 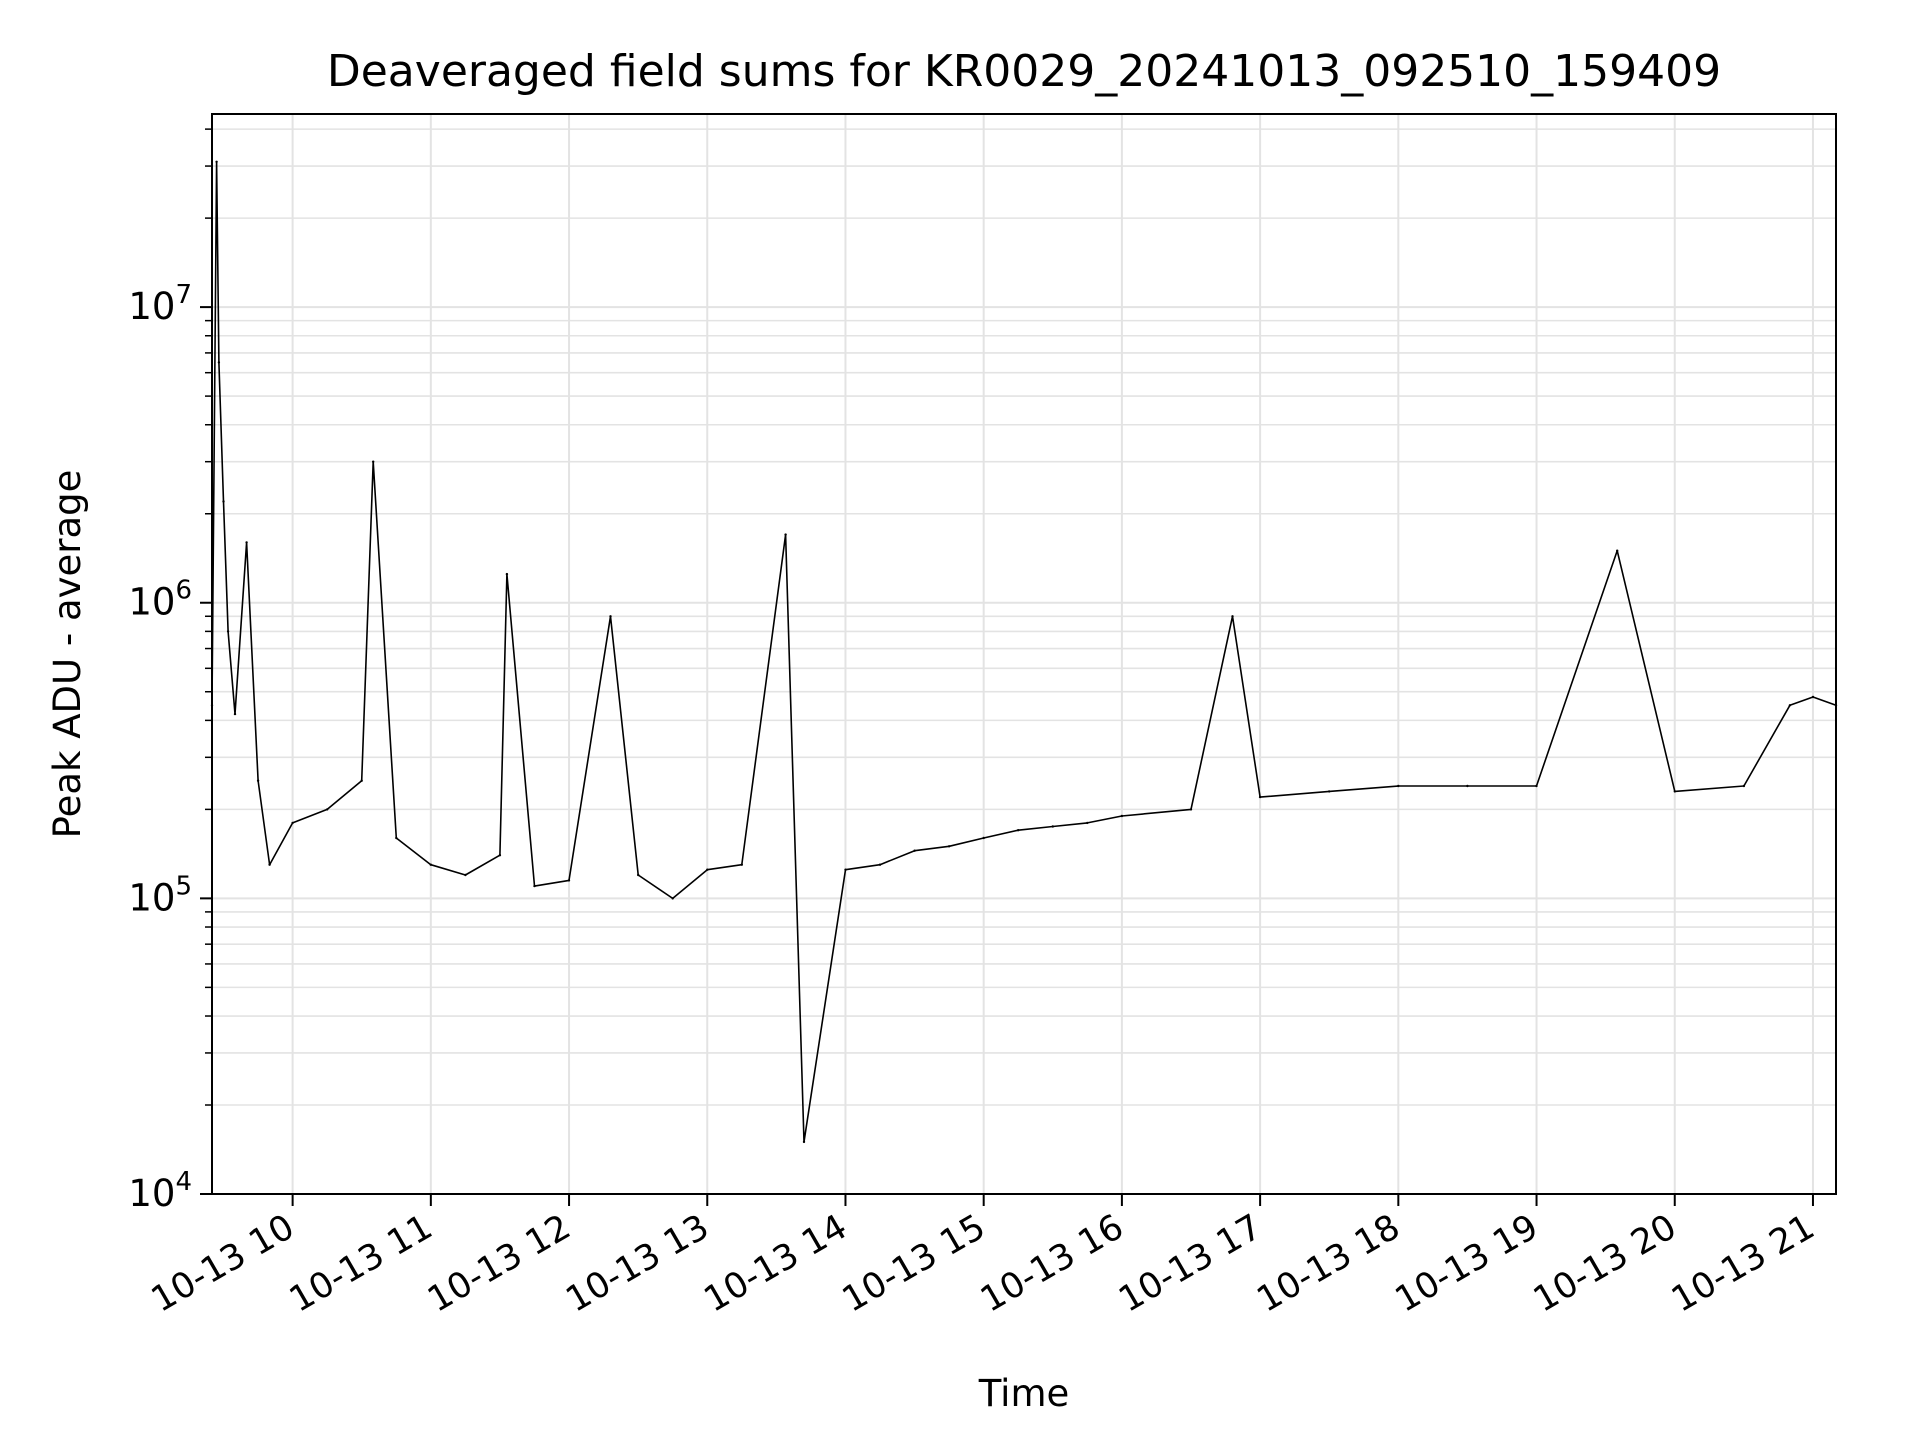 What do you see at coordinates (183, 295) in the screenshot?
I see `y-tick-exponent: 7` at bounding box center [183, 295].